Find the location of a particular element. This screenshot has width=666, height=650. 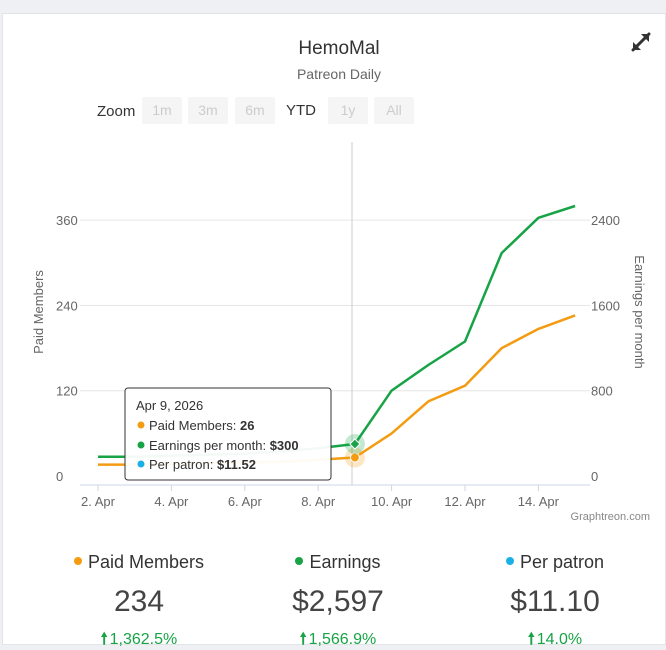

left-tick-label: 360 is located at coordinates (67, 220).